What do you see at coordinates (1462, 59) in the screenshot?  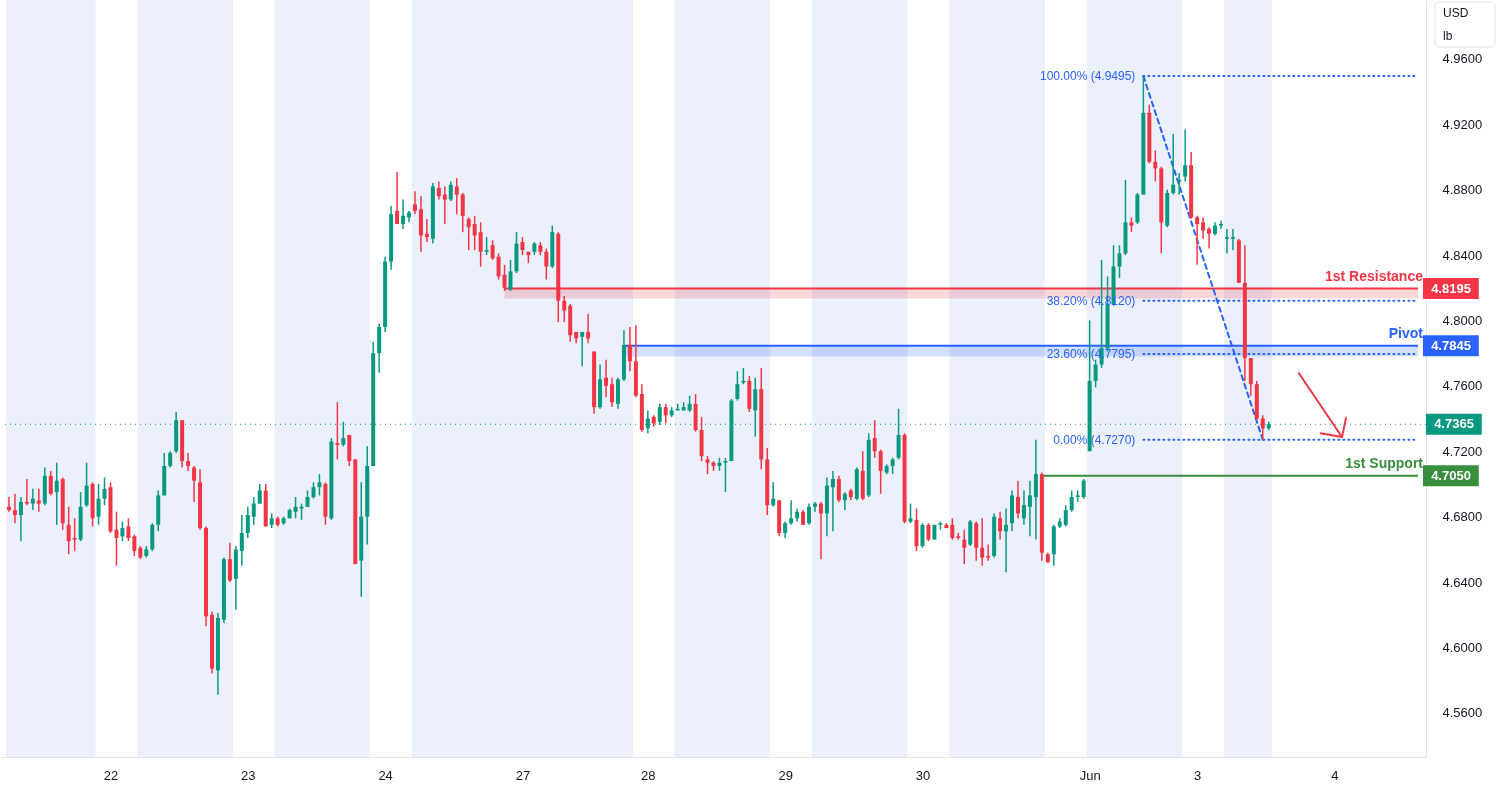 I see `y-tick-label: 4.9600` at bounding box center [1462, 59].